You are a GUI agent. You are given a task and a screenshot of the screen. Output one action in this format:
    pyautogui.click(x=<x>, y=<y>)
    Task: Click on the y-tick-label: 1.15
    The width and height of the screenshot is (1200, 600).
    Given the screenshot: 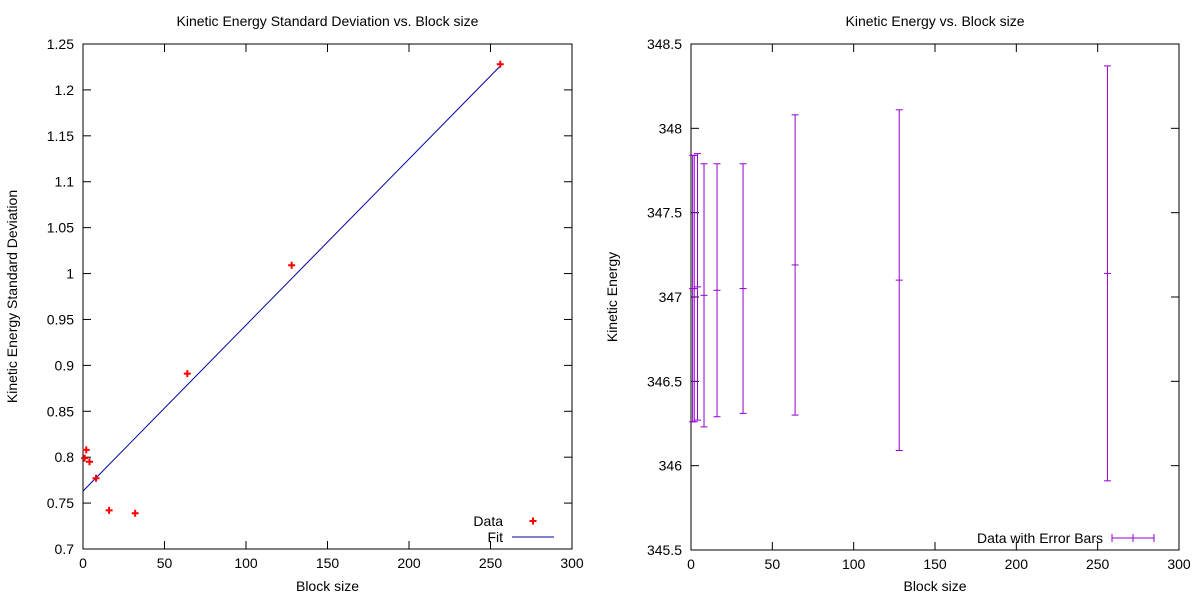 What is the action you would take?
    pyautogui.click(x=60, y=136)
    